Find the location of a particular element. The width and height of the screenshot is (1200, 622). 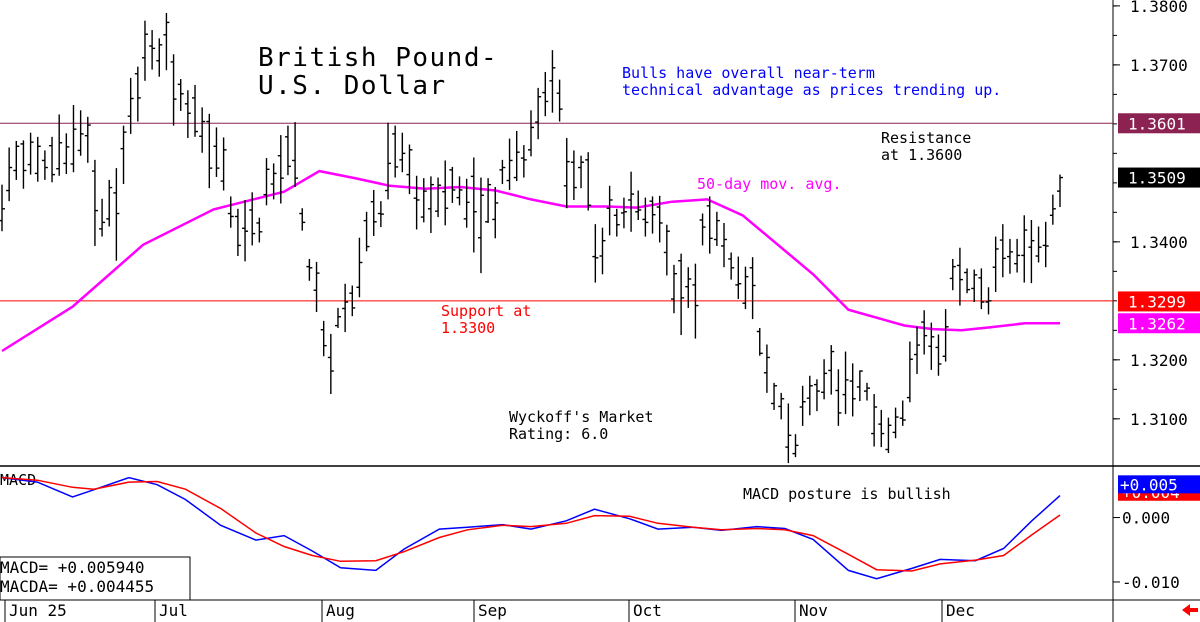

macd-tick-label: -0.010 is located at coordinates (1151, 582).